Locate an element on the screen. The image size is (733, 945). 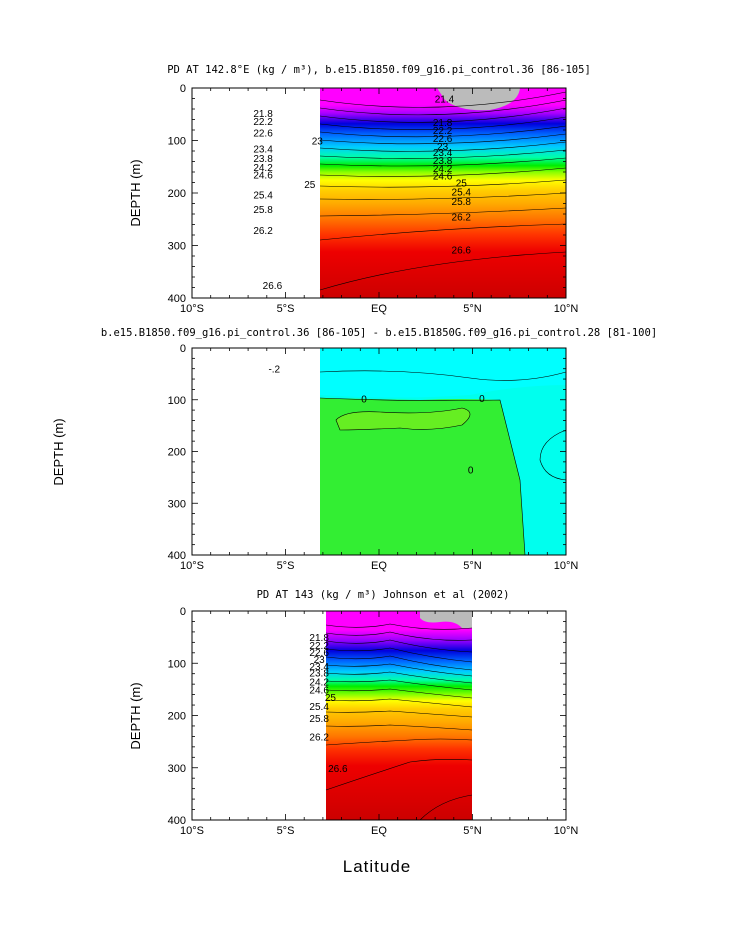
contour-label: -.2 is located at coordinates (274, 370).